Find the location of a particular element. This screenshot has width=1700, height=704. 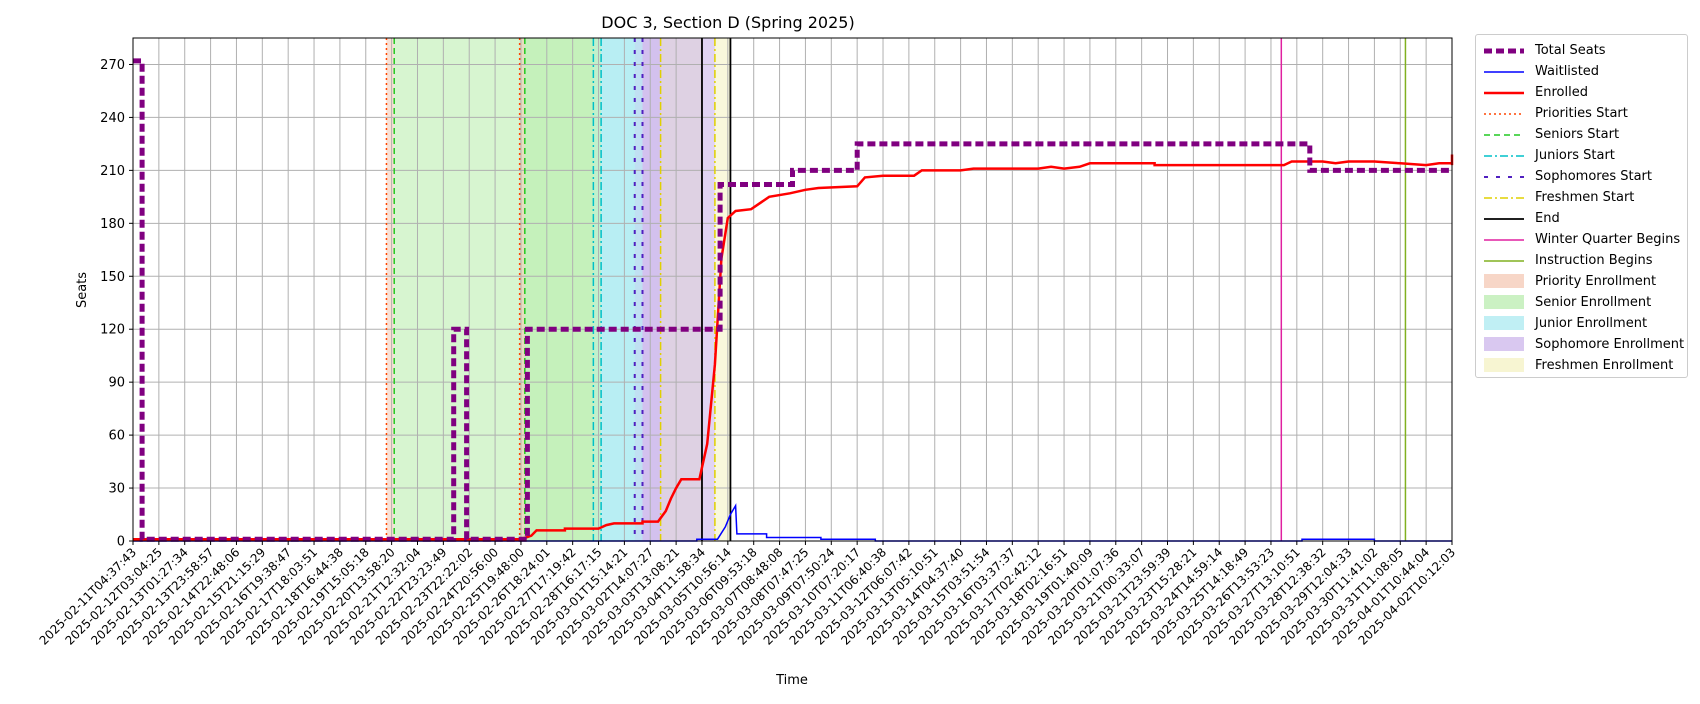

legend-item-junior-enrollment: Junior Enrollment is located at coordinates (1565, 323).